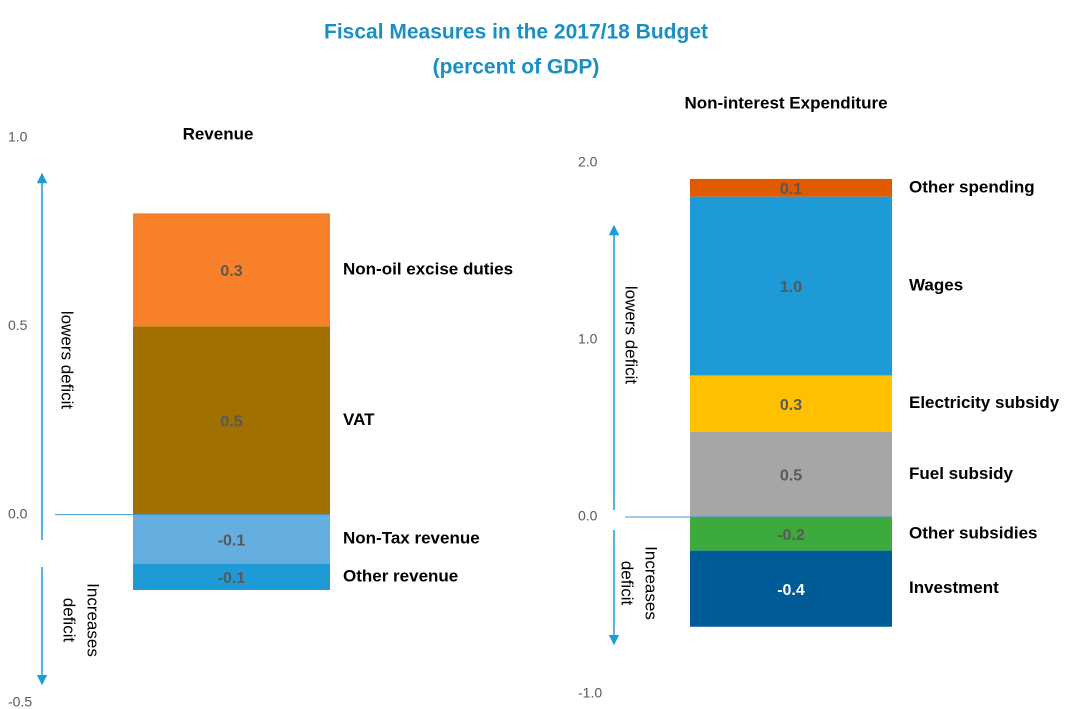 The width and height of the screenshot is (1088, 709). I want to click on legend-label: Electricity subsidy, so click(984, 402).